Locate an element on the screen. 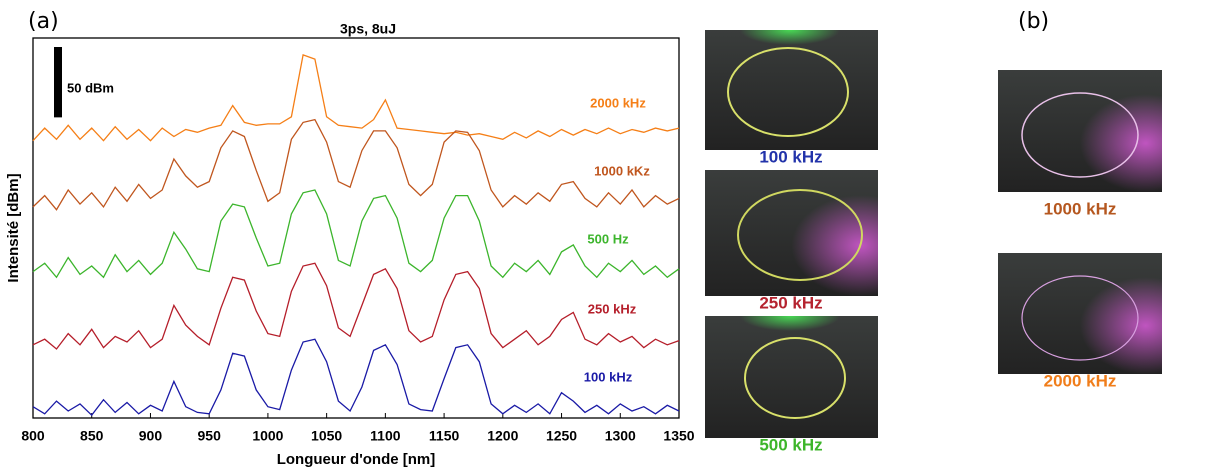 The image size is (1213, 474). series-label: 2000 kHz is located at coordinates (618, 102).